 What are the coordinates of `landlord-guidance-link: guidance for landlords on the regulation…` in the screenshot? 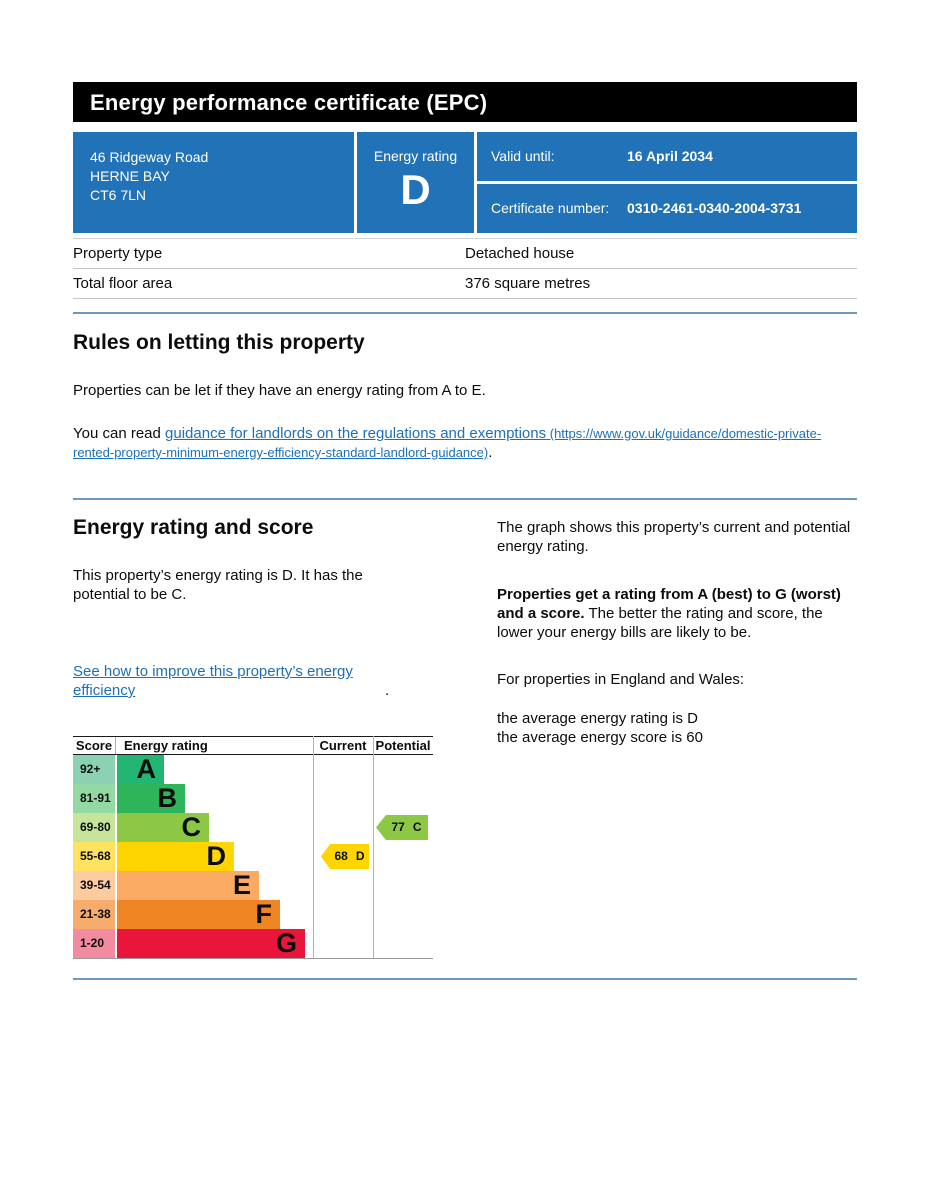 It's located at (447, 442).